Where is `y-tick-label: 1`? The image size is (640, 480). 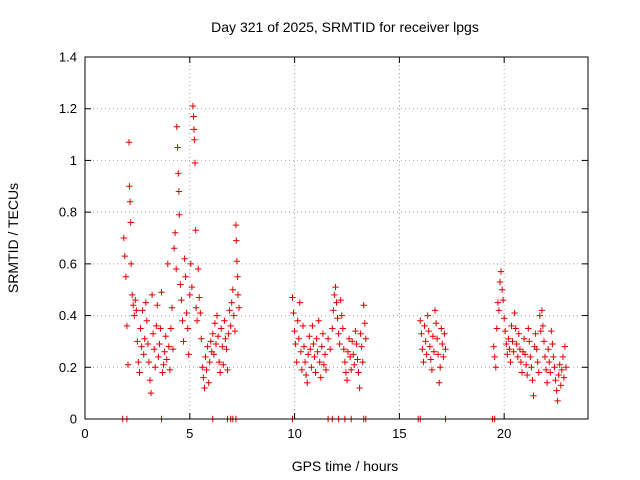
y-tick-label: 1 is located at coordinates (73, 160).